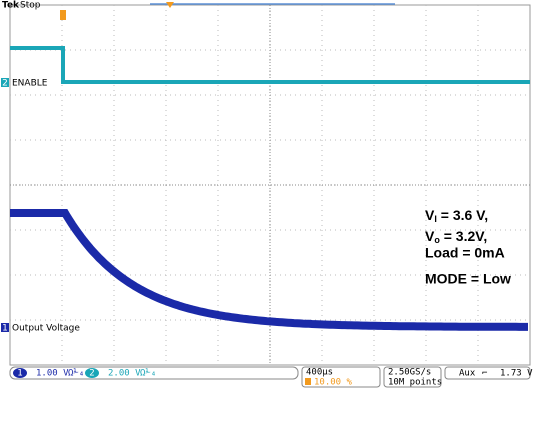 The image size is (533, 425). I want to click on trigger-slope: ⌐, so click(484, 374).